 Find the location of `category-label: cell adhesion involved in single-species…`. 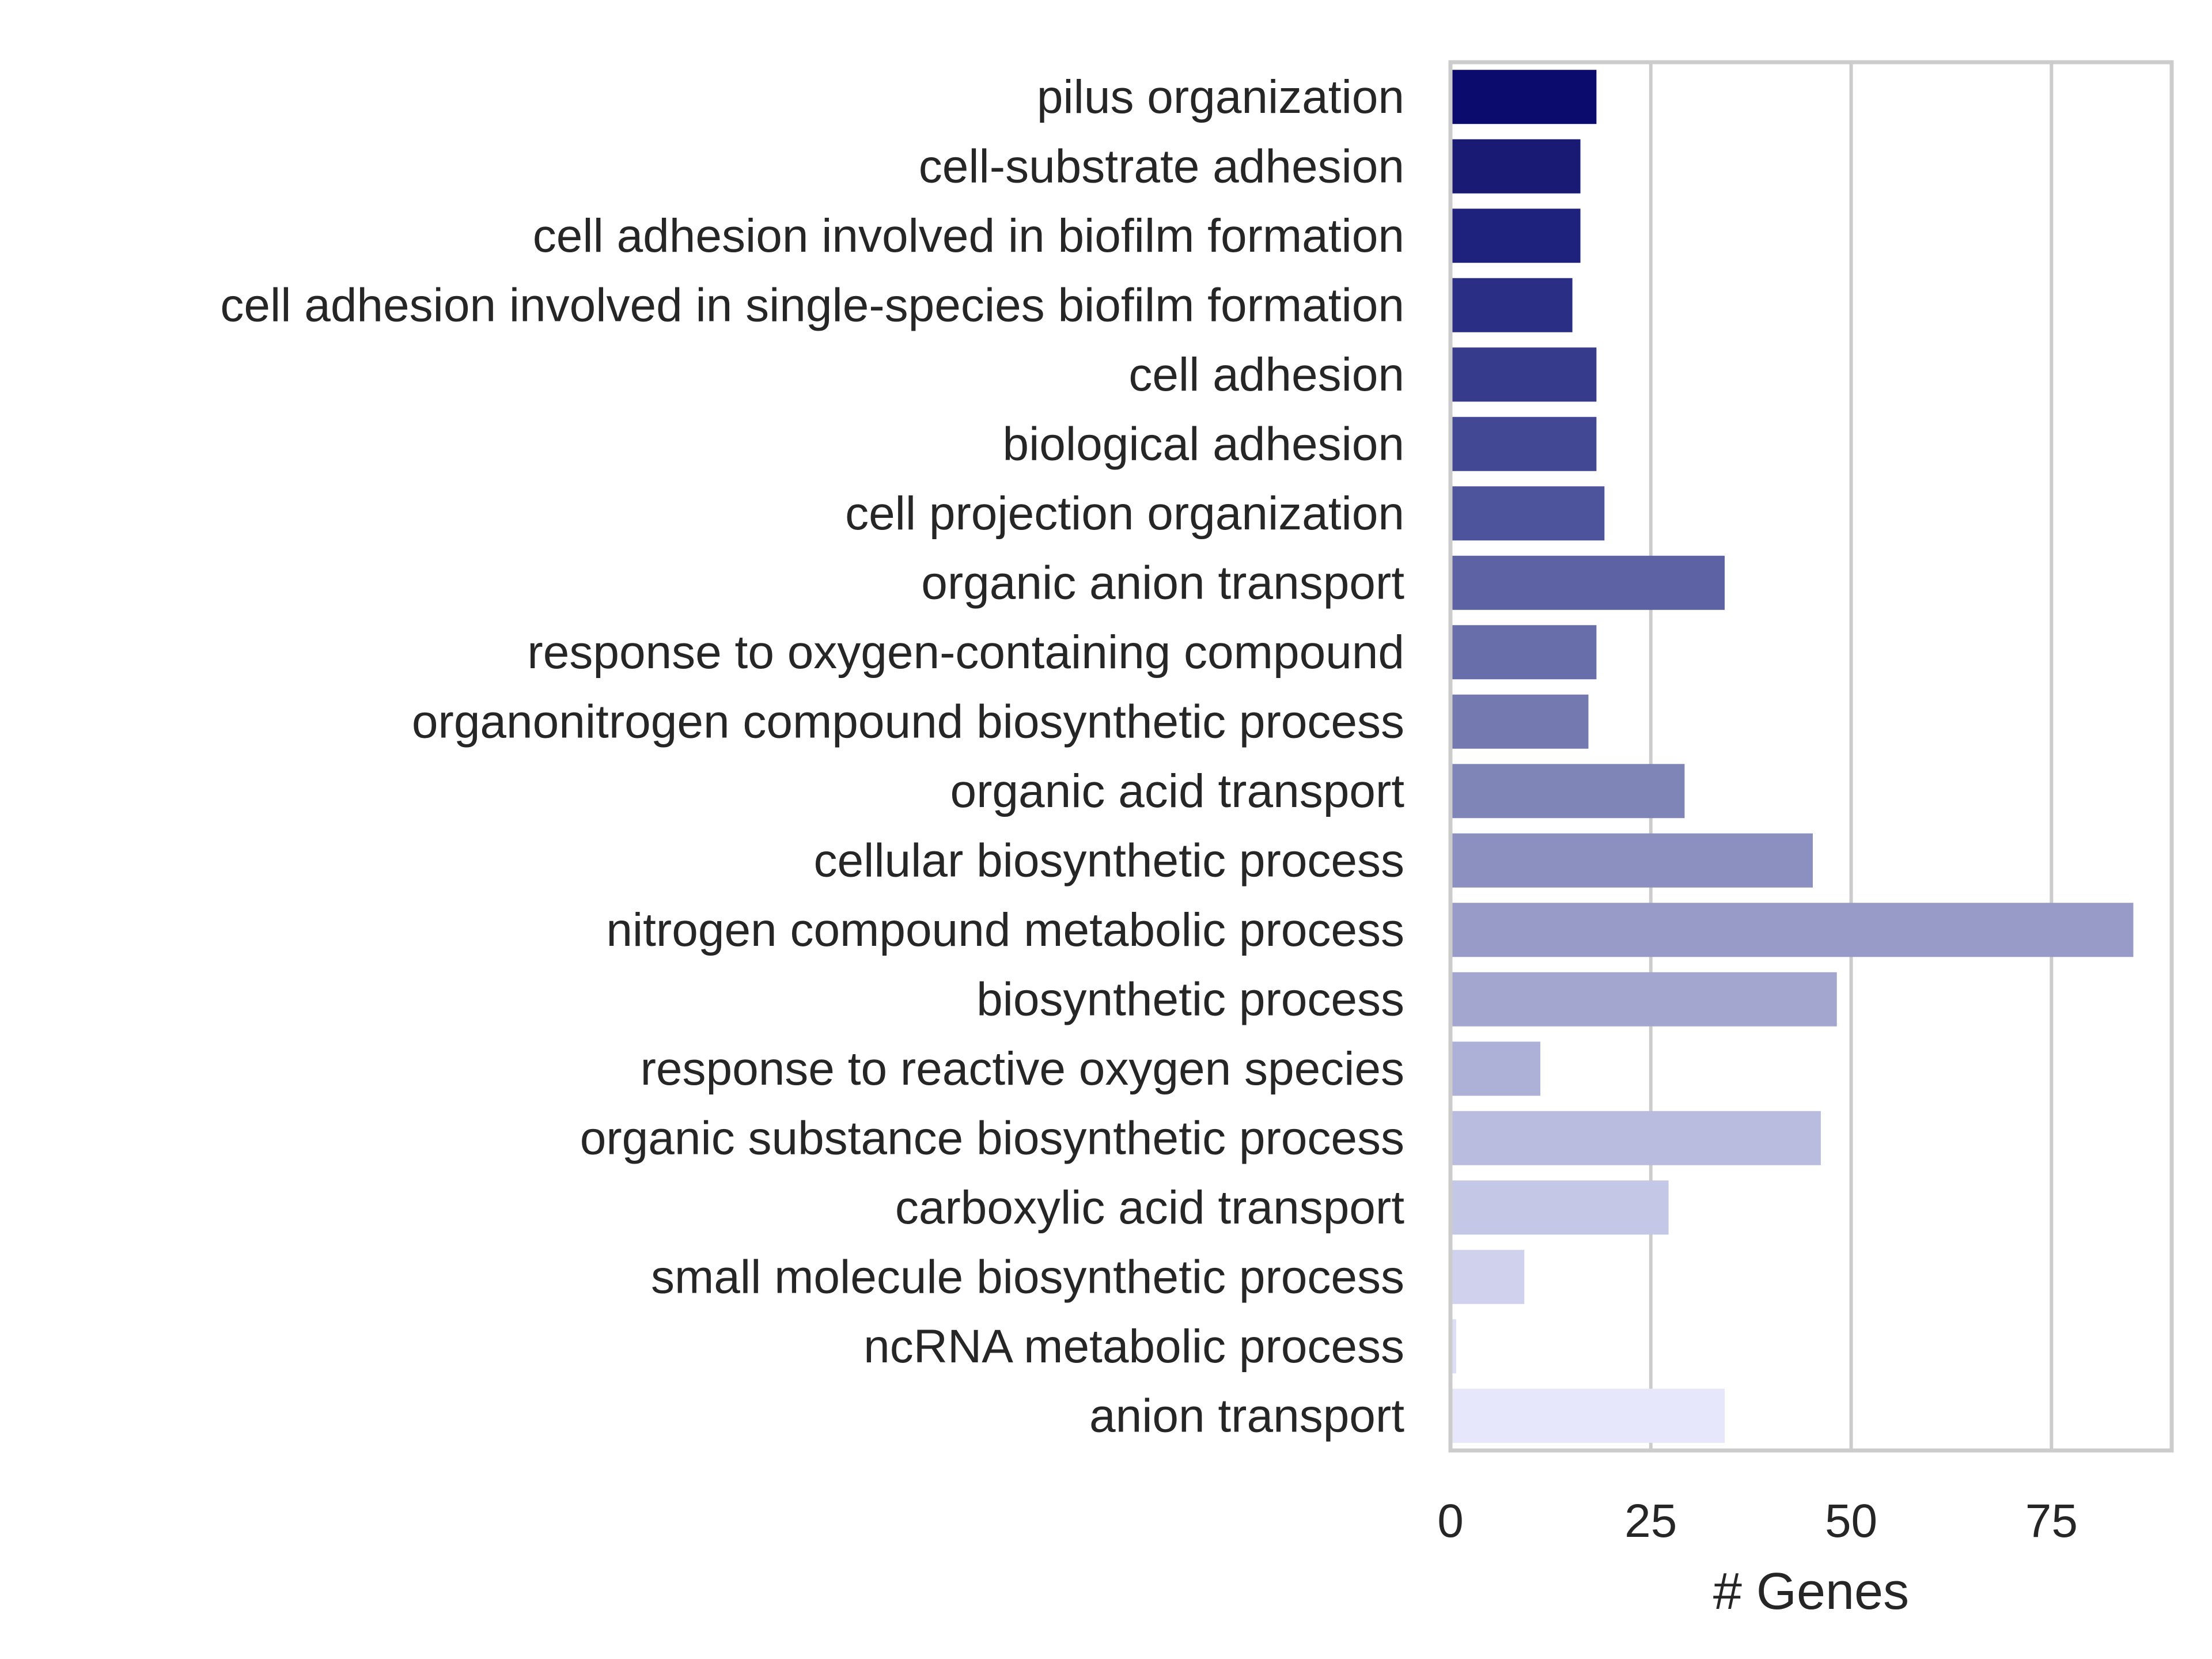

category-label: cell adhesion involved in single-species… is located at coordinates (812, 305).